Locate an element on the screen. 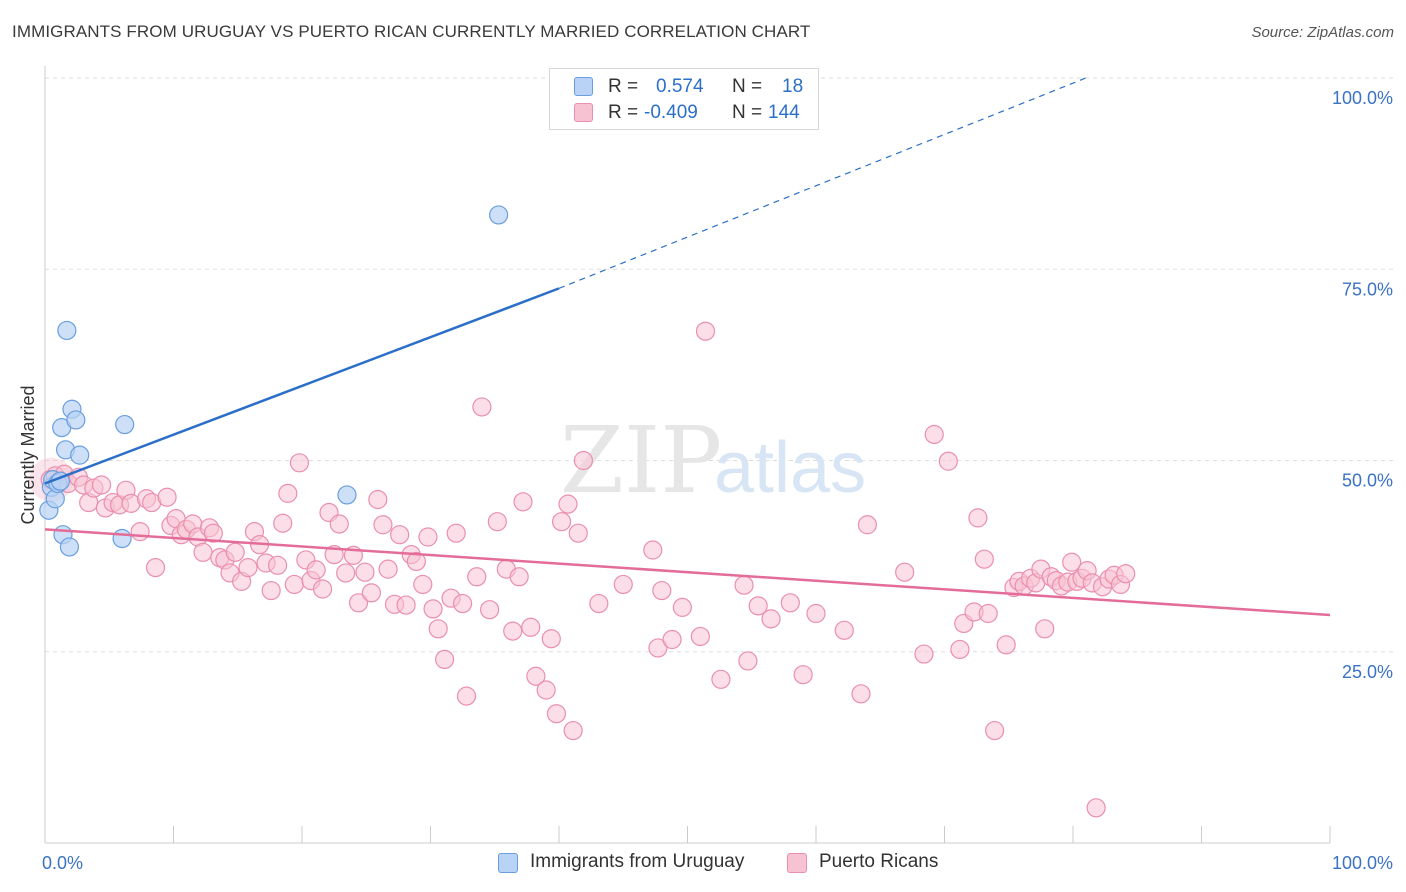  source-label: Source: ZipAtlas.com is located at coordinates (1322, 32).